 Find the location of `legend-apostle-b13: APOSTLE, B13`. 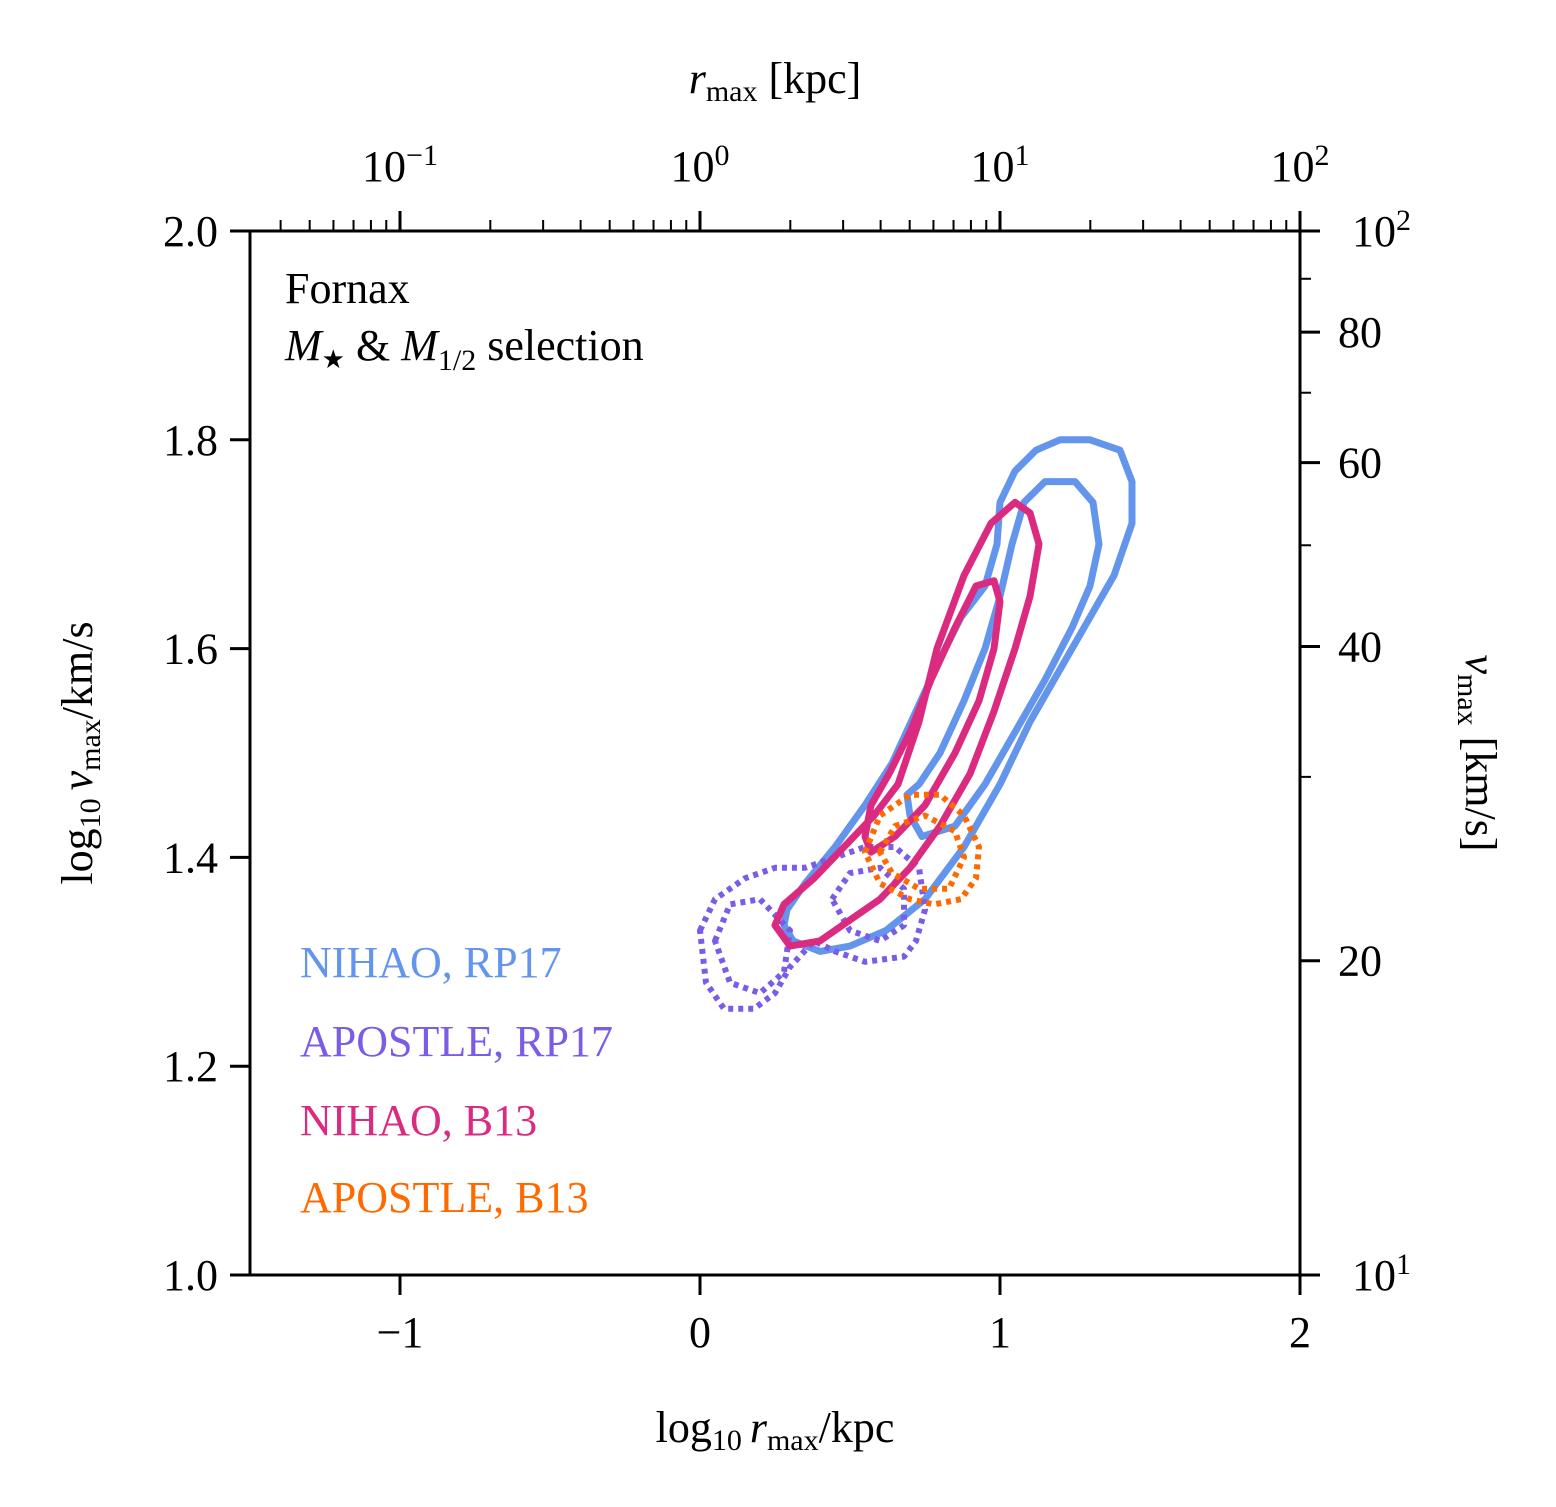

legend-apostle-b13: APOSTLE, B13 is located at coordinates (444, 1197).